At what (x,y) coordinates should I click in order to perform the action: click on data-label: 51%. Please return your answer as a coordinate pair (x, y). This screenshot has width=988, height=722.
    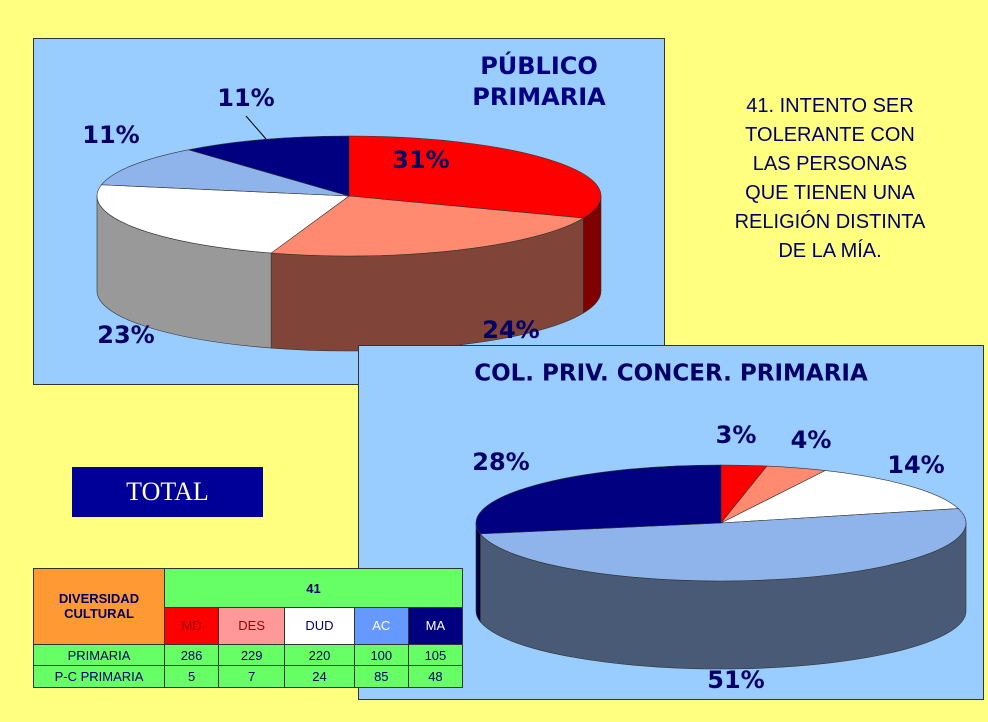
    Looking at the image, I should click on (735, 680).